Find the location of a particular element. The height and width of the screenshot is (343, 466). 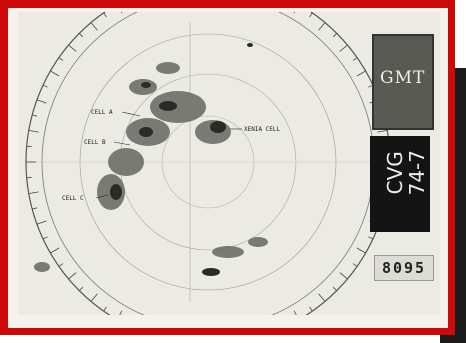

red-border-bottom is located at coordinates (227, 332).